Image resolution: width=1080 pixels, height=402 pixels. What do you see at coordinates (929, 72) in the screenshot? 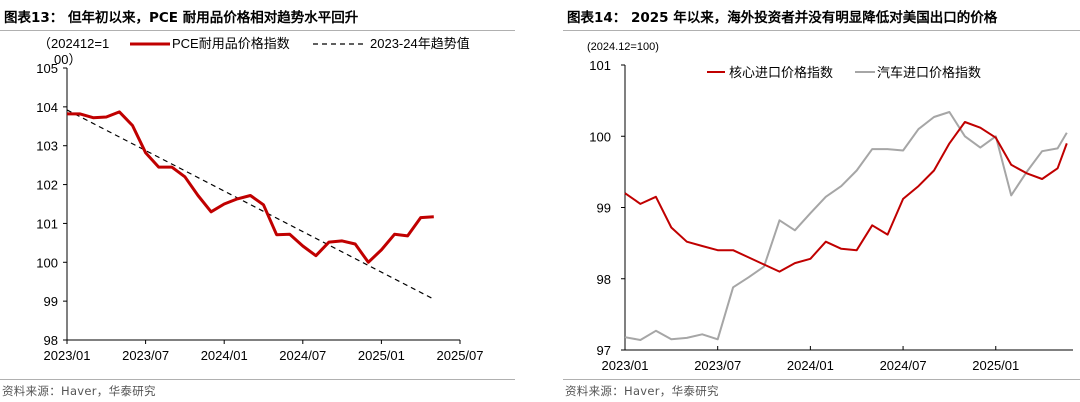
I see `right-legend-label-auto: 汽车进口价格指数` at bounding box center [929, 72].